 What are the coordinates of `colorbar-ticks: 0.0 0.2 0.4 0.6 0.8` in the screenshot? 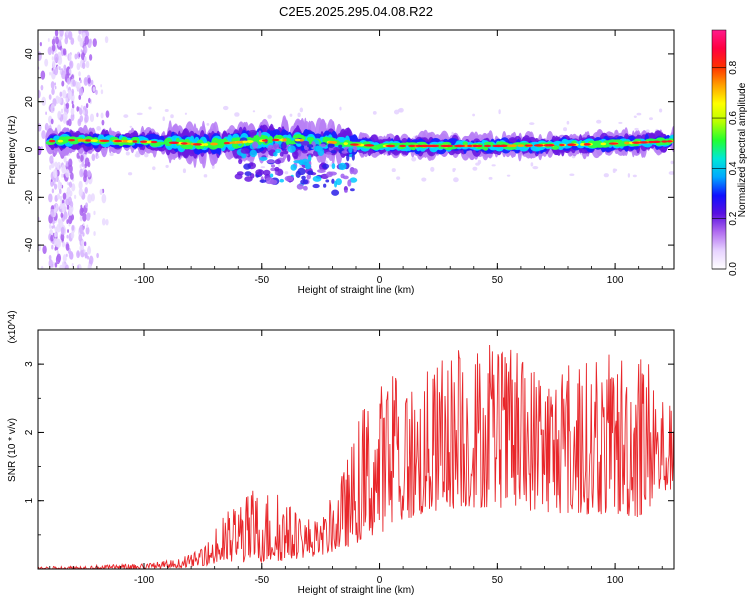 It's located at (725, 168).